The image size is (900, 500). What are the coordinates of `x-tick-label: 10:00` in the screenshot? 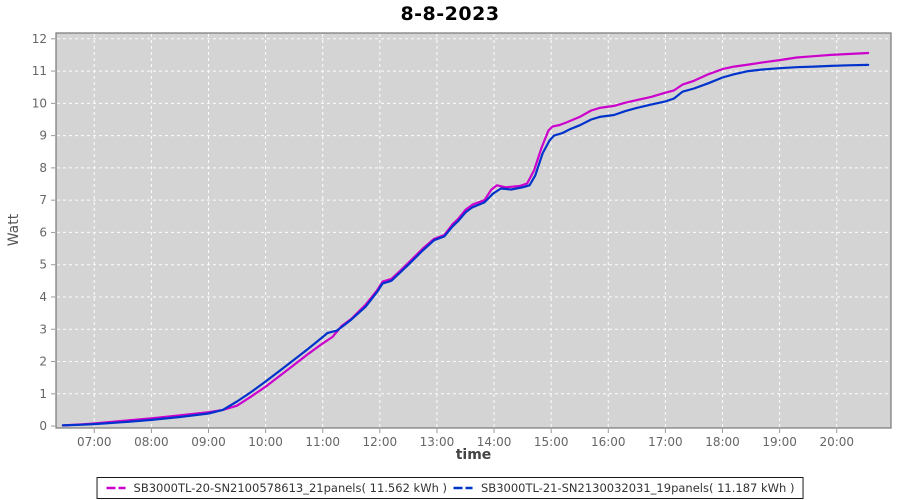 It's located at (265, 442).